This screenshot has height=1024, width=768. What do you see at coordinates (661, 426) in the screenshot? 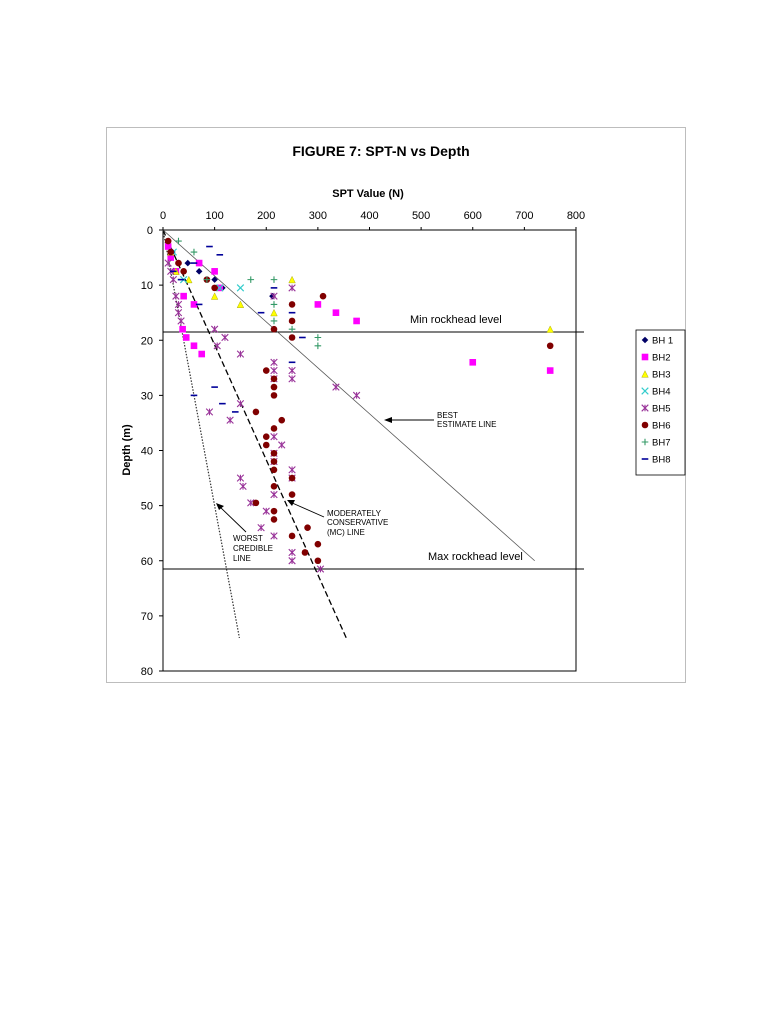
I see `legend-entry: BH6` at bounding box center [661, 426].